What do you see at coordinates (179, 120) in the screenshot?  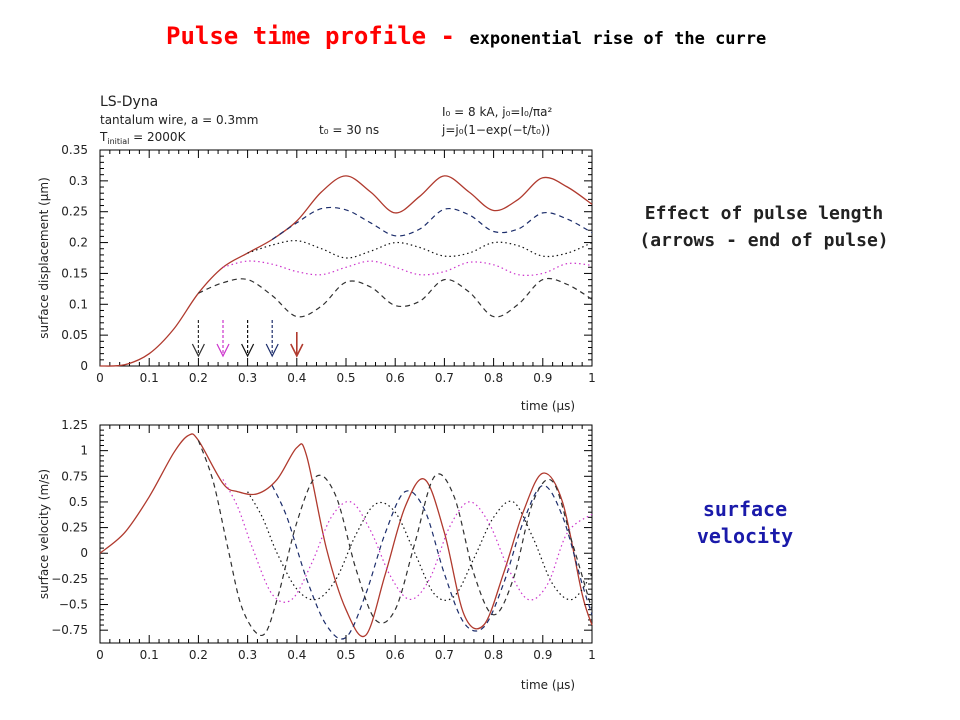 I see `header-case: tantalum wire, a = 0.3mm` at bounding box center [179, 120].